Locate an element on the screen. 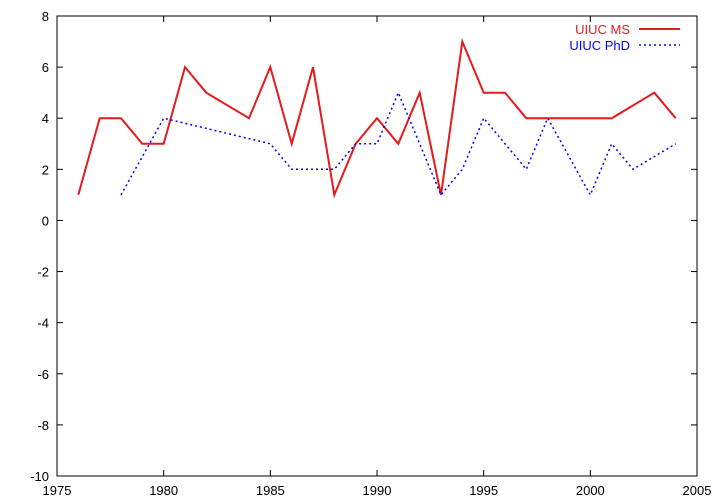  legend-label: UIUC MS is located at coordinates (602, 29).